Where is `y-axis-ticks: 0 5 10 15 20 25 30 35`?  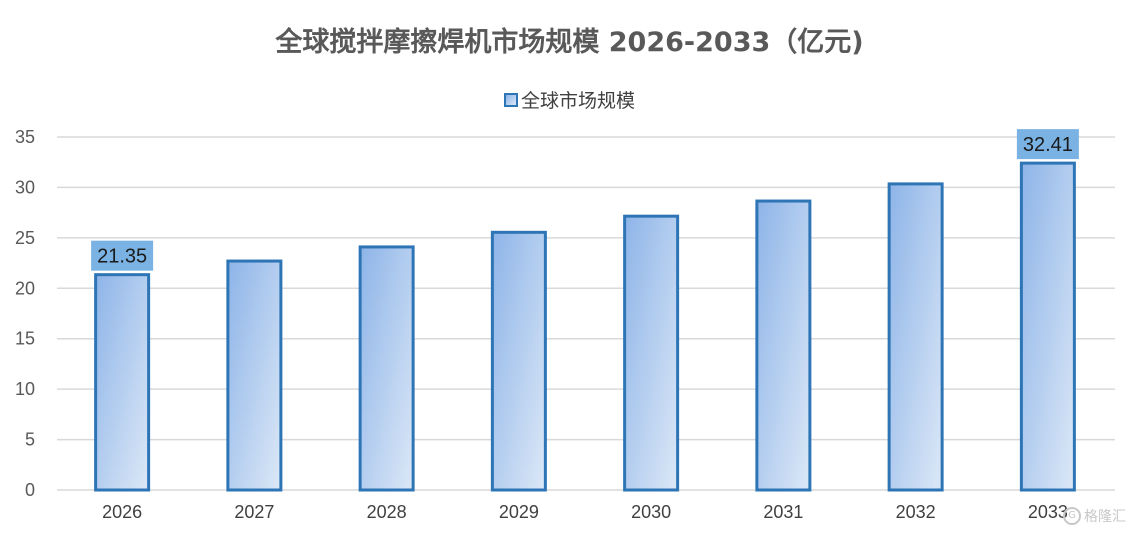 y-axis-ticks: 0 5 10 15 20 25 30 35 is located at coordinates (25, 313).